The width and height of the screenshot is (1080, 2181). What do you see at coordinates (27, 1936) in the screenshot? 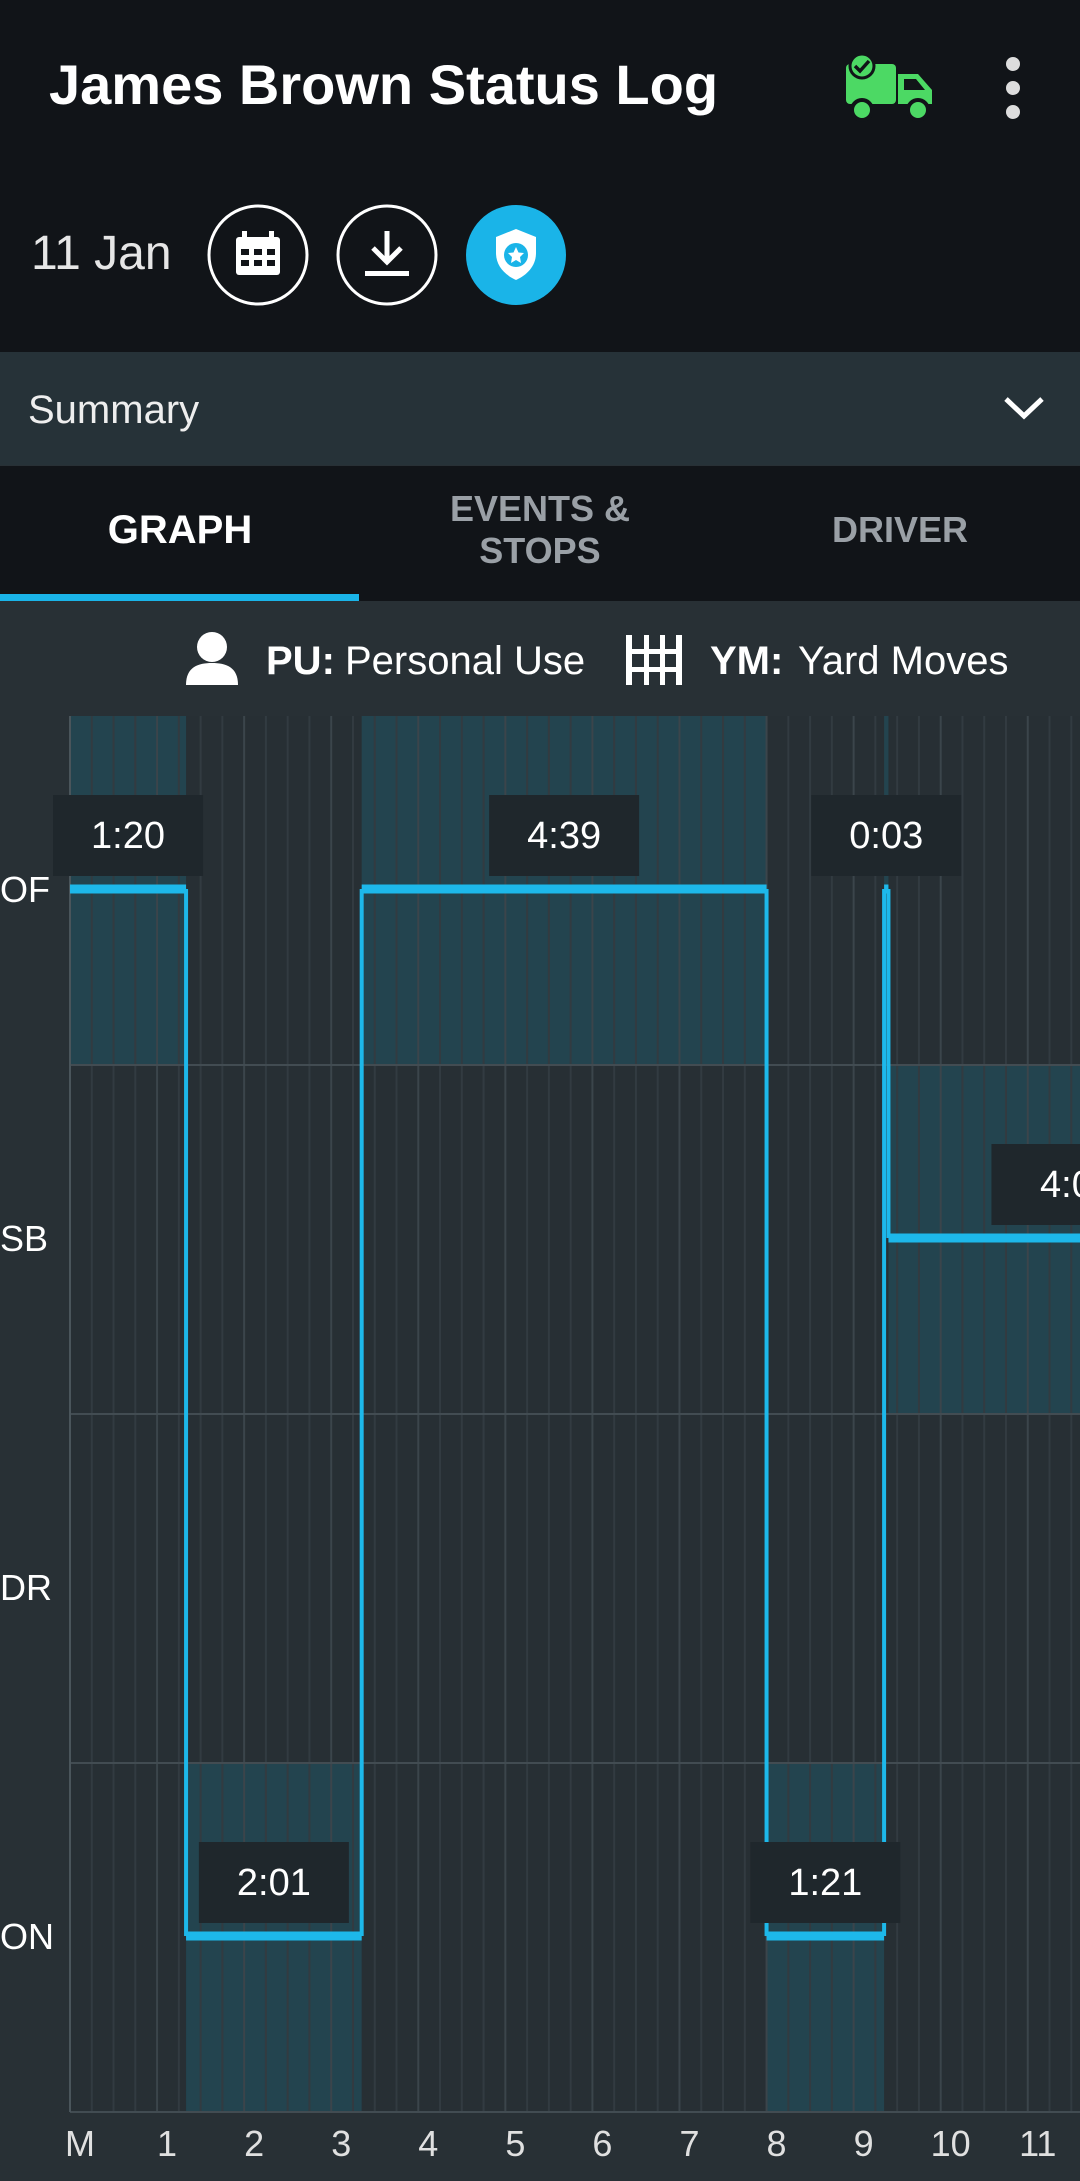
I see `row-label: ON` at bounding box center [27, 1936].